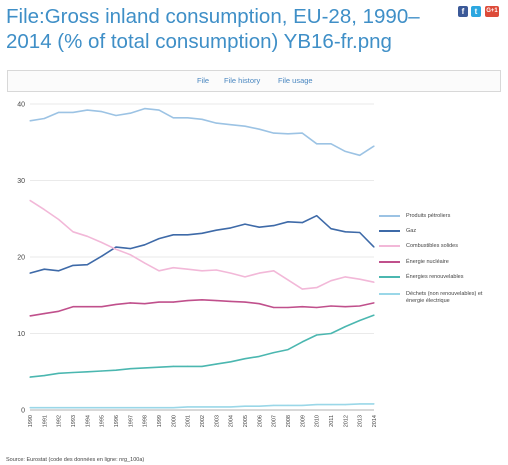  I want to click on x-tick-label: 2000, so click(174, 421).